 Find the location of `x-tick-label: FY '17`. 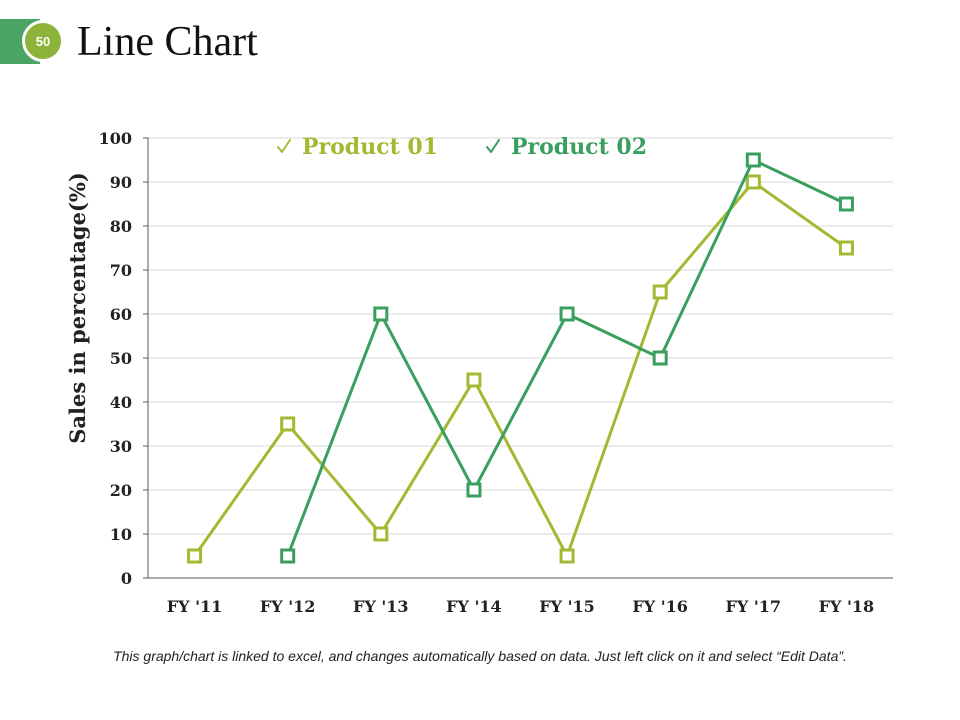

x-tick-label: FY '17 is located at coordinates (754, 606).